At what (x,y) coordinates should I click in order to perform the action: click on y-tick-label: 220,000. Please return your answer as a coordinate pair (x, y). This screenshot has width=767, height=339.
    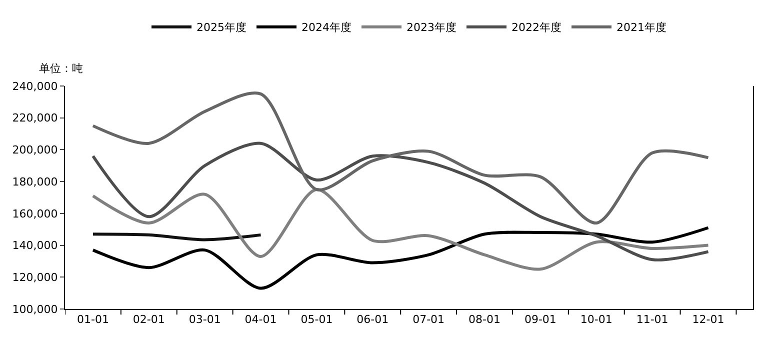
    Looking at the image, I should click on (35, 118).